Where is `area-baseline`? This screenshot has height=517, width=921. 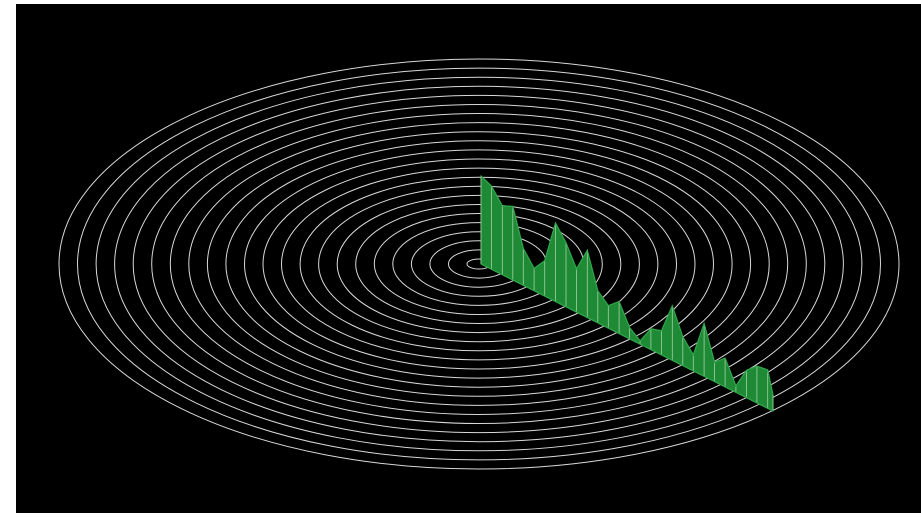 area-baseline is located at coordinates (627, 337).